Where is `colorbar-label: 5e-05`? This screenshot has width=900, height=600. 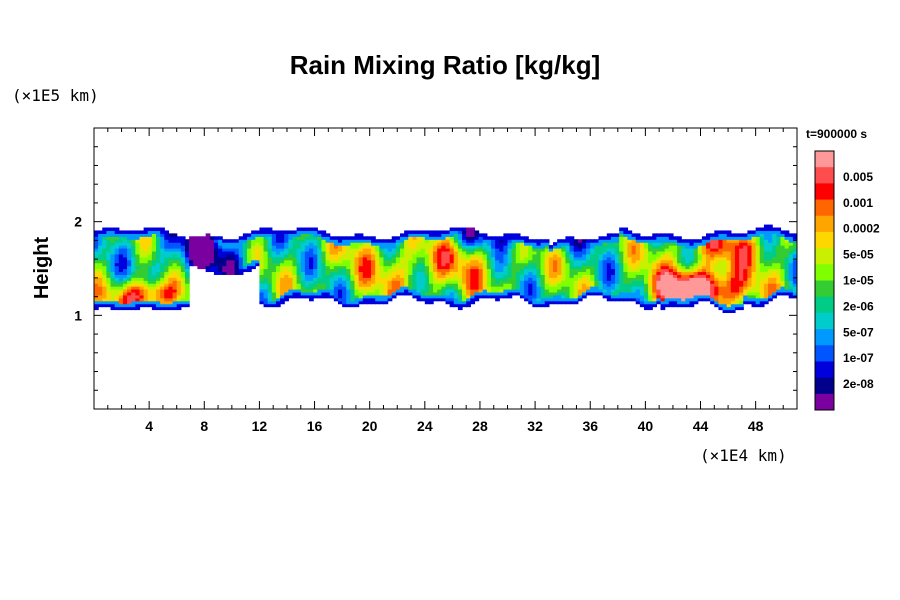 colorbar-label: 5e-05 is located at coordinates (858, 255).